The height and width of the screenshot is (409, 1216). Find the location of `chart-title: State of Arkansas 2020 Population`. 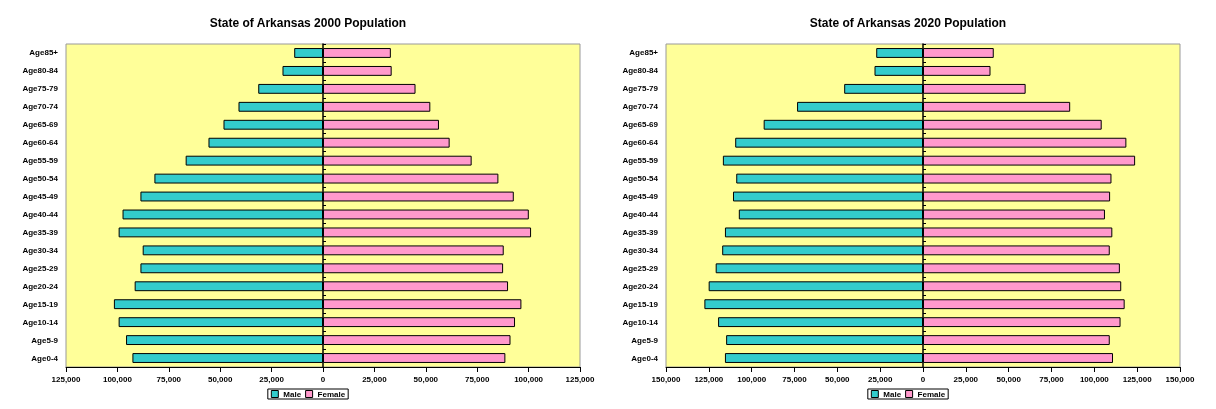

chart-title: State of Arkansas 2020 Population is located at coordinates (908, 23).